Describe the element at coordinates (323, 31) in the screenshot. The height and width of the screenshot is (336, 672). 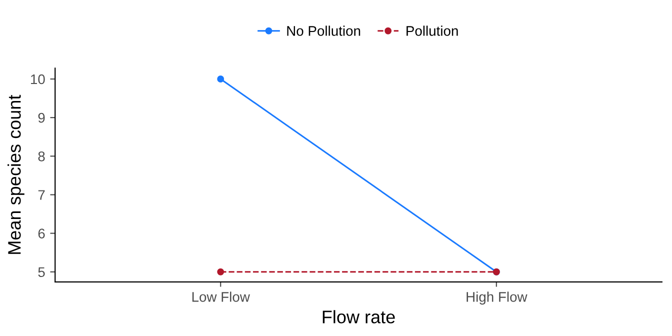
I see `legend-label: No Pollution` at that location.